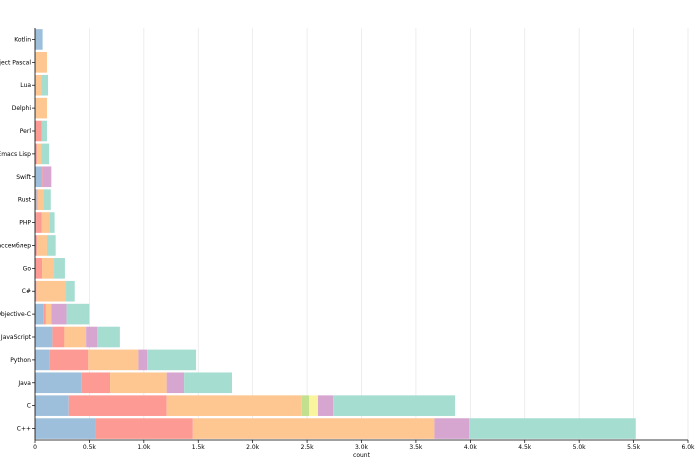 Image resolution: width=700 pixels, height=474 pixels. Describe the element at coordinates (525, 447) in the screenshot. I see `x-tick-label: 4.5k` at that location.